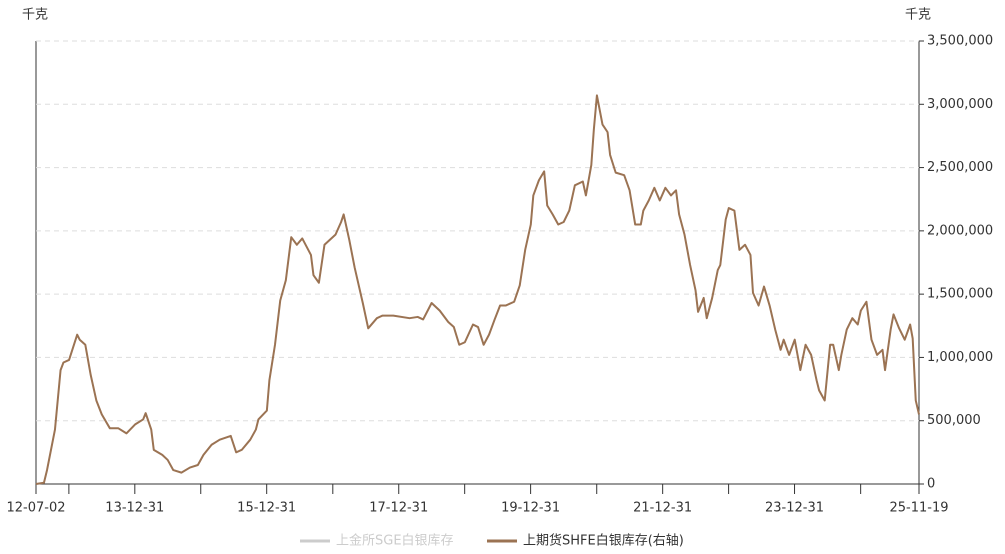 This screenshot has width=1005, height=554. Describe the element at coordinates (931, 484) in the screenshot. I see `y2-tick-label: 0` at that location.